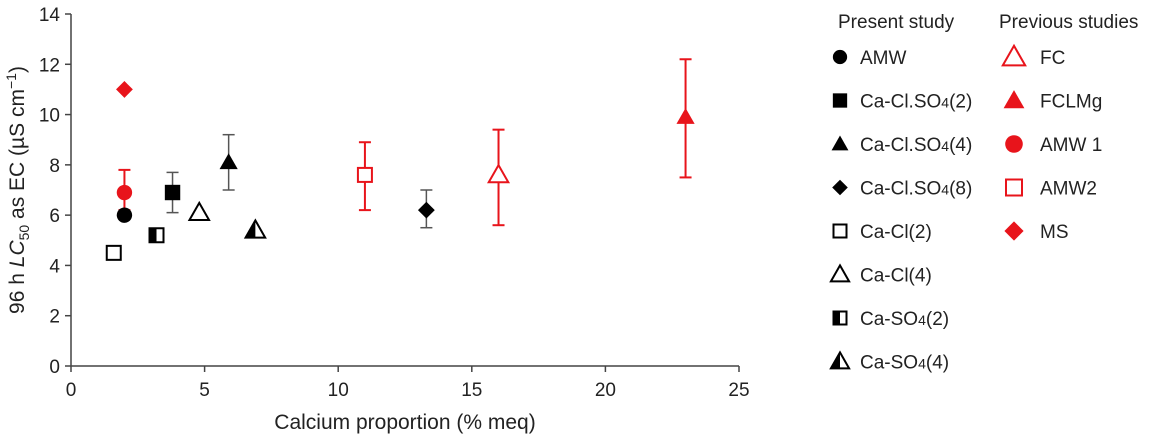 The image size is (1174, 445). I want to click on legend-item-ca-cl-so4-4: Ca-Cl.SO4(4), so click(901, 145).